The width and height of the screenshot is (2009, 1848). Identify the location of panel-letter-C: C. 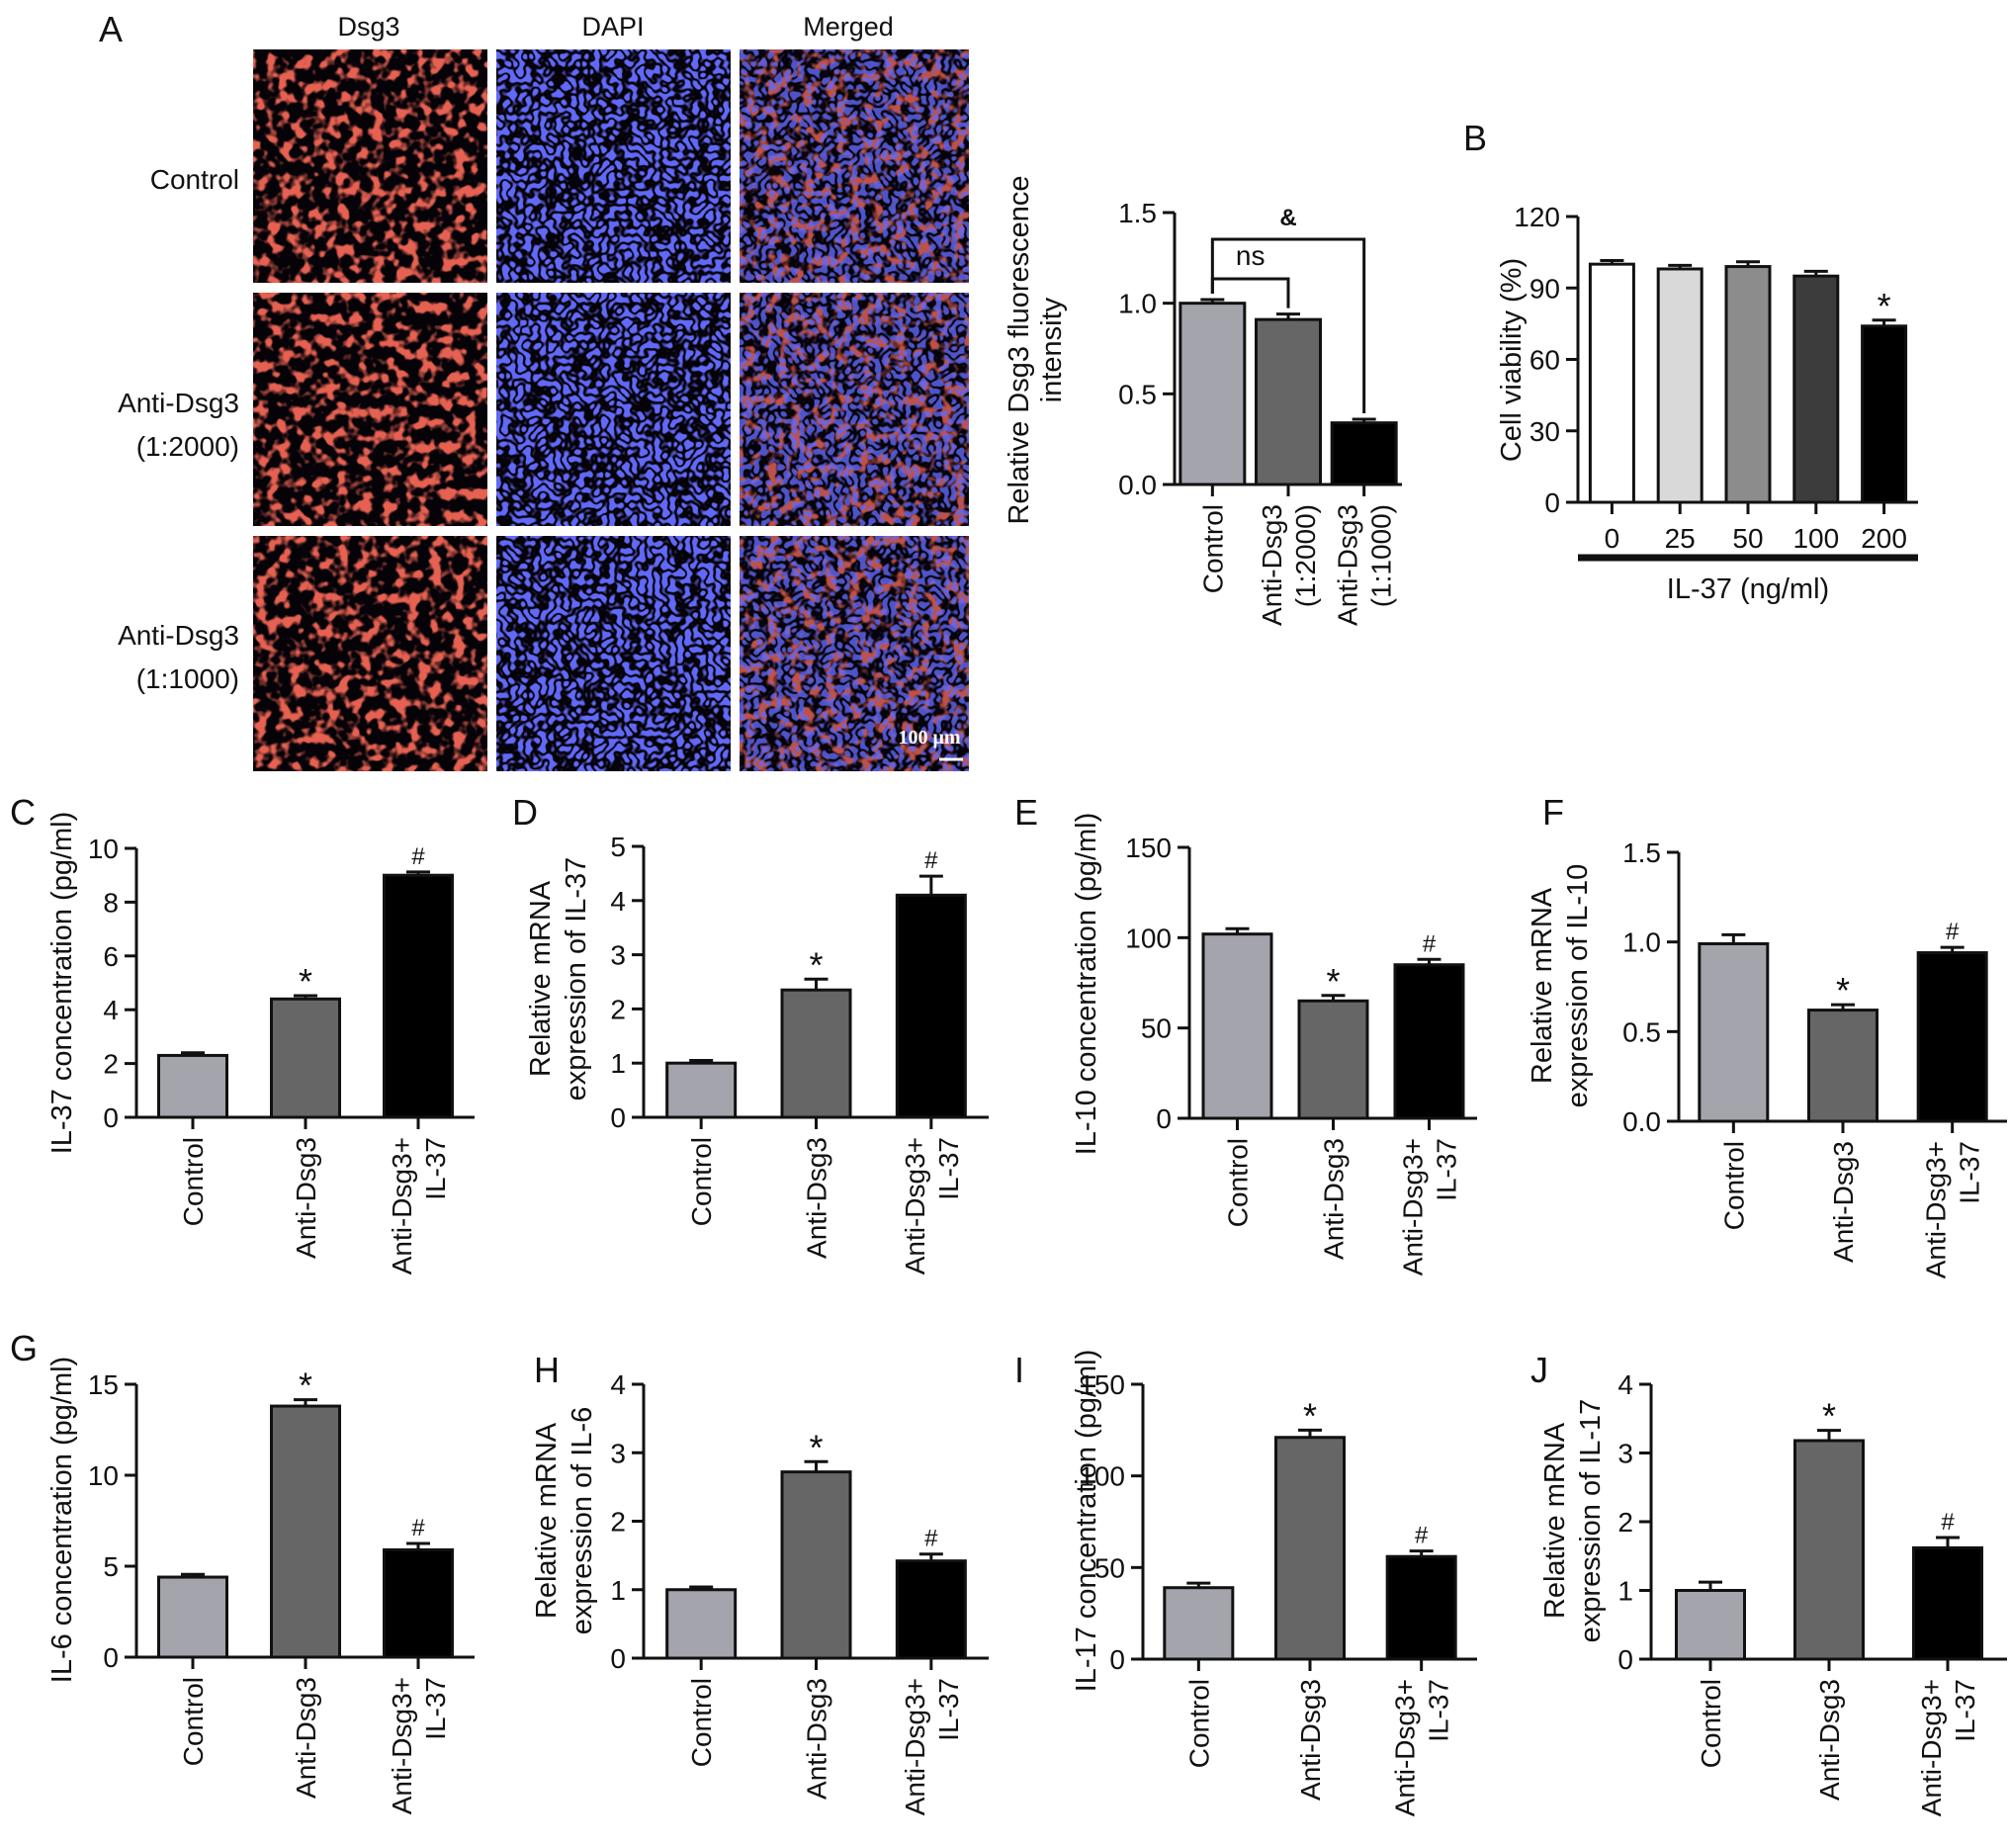
(23, 812).